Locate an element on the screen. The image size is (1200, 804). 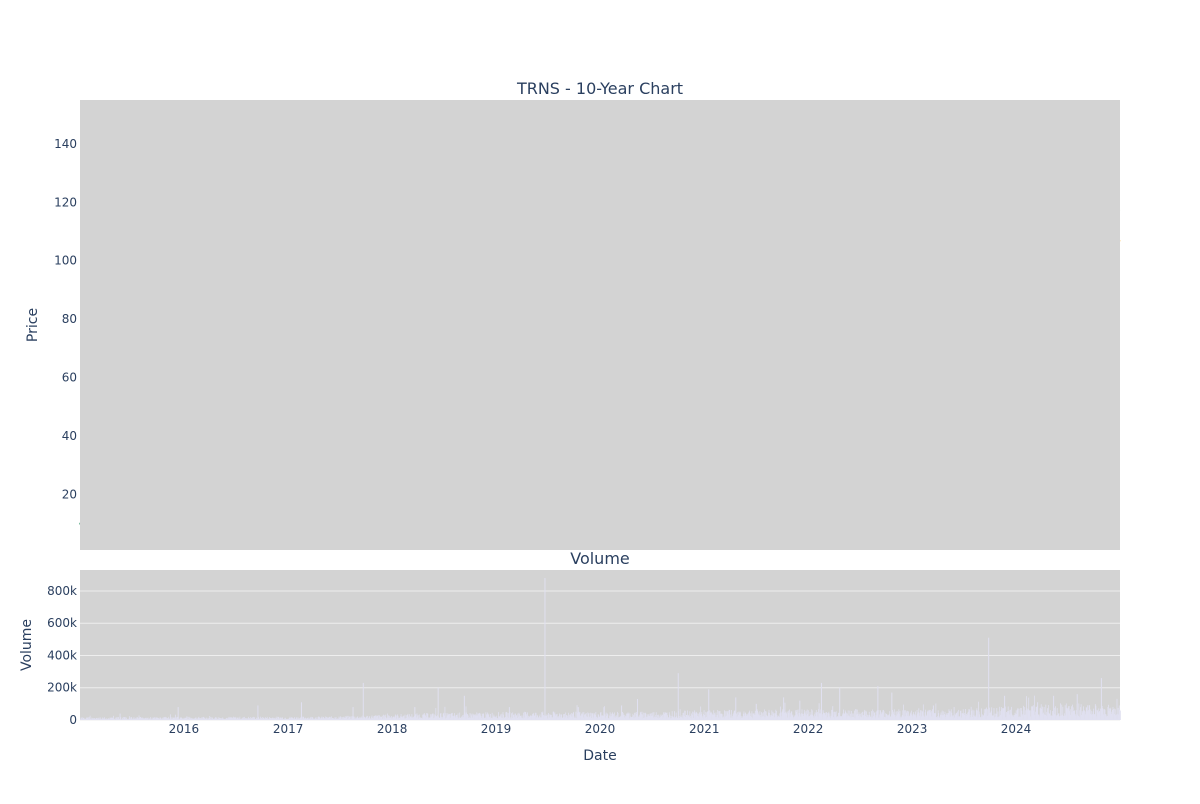
price-y-tick-label: 40 is located at coordinates (69, 436).